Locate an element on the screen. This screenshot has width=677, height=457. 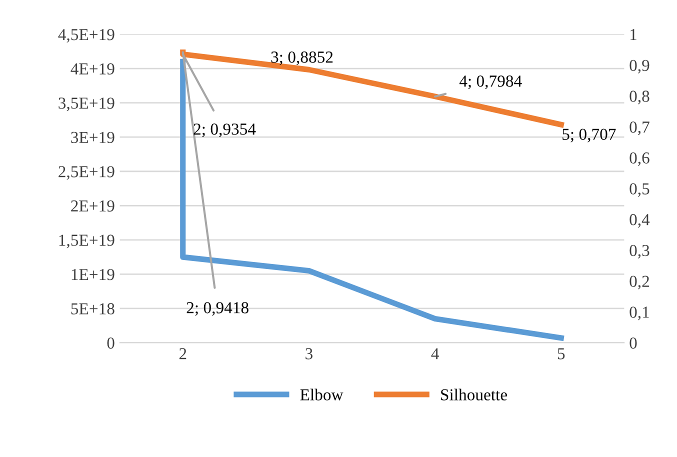
y2-tick-label: 0,9 is located at coordinates (640, 67).